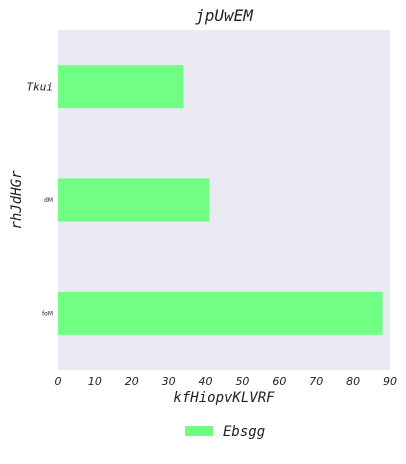 The height and width of the screenshot is (464, 406). Describe the element at coordinates (121, 87) in the screenshot. I see `bar-Tkui` at that location.